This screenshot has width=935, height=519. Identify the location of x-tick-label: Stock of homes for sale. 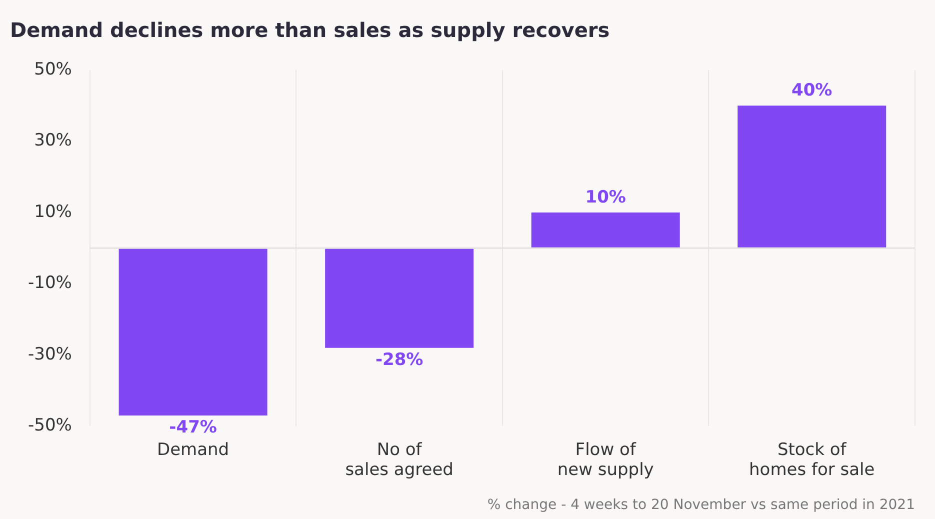
(812, 460).